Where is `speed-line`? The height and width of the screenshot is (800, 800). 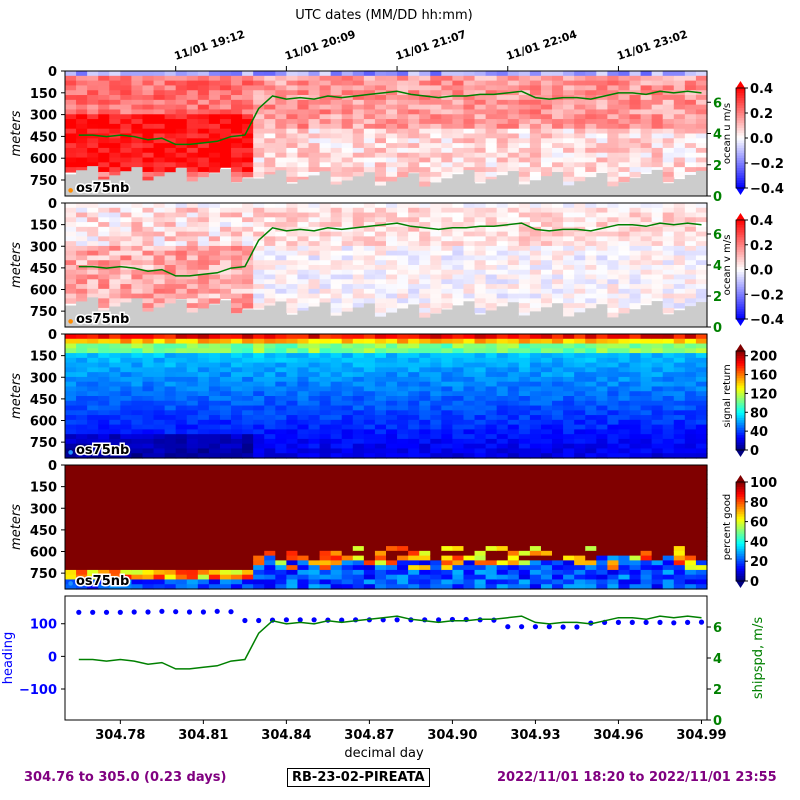
speed-line is located at coordinates (390, 118).